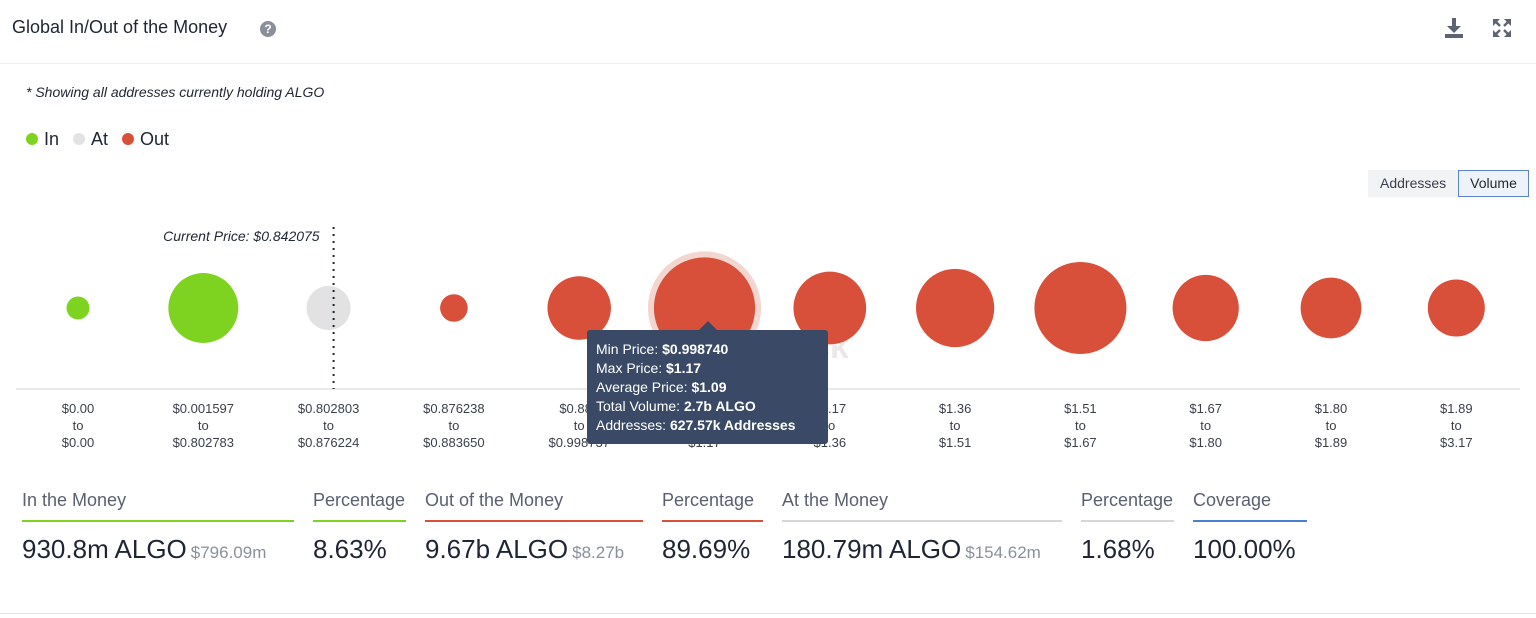 This screenshot has height=618, width=1536. I want to click on stat-in-the-money: In the Money 930.8m ALGO $796.09m, so click(158, 527).